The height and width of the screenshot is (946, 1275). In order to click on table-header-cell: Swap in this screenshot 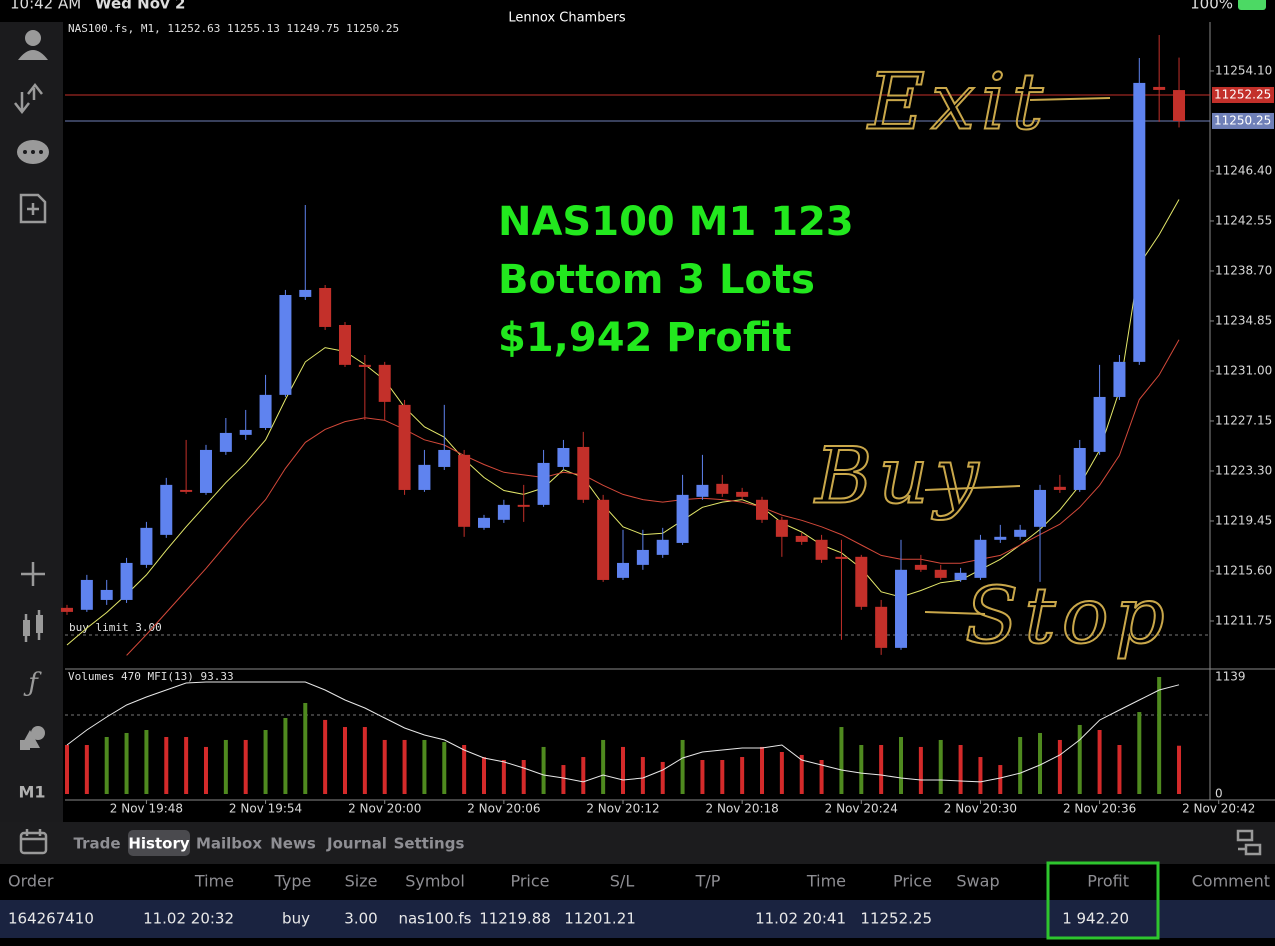, I will do `click(977, 881)`.